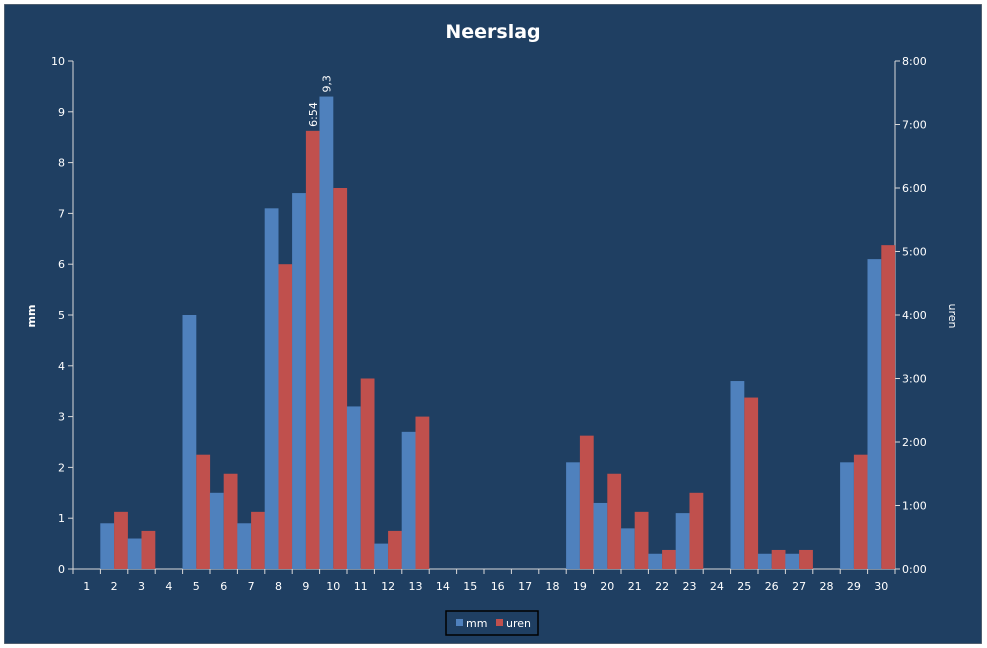  Describe the element at coordinates (952, 316) in the screenshot. I see `y-axis-right-label: uren` at that location.